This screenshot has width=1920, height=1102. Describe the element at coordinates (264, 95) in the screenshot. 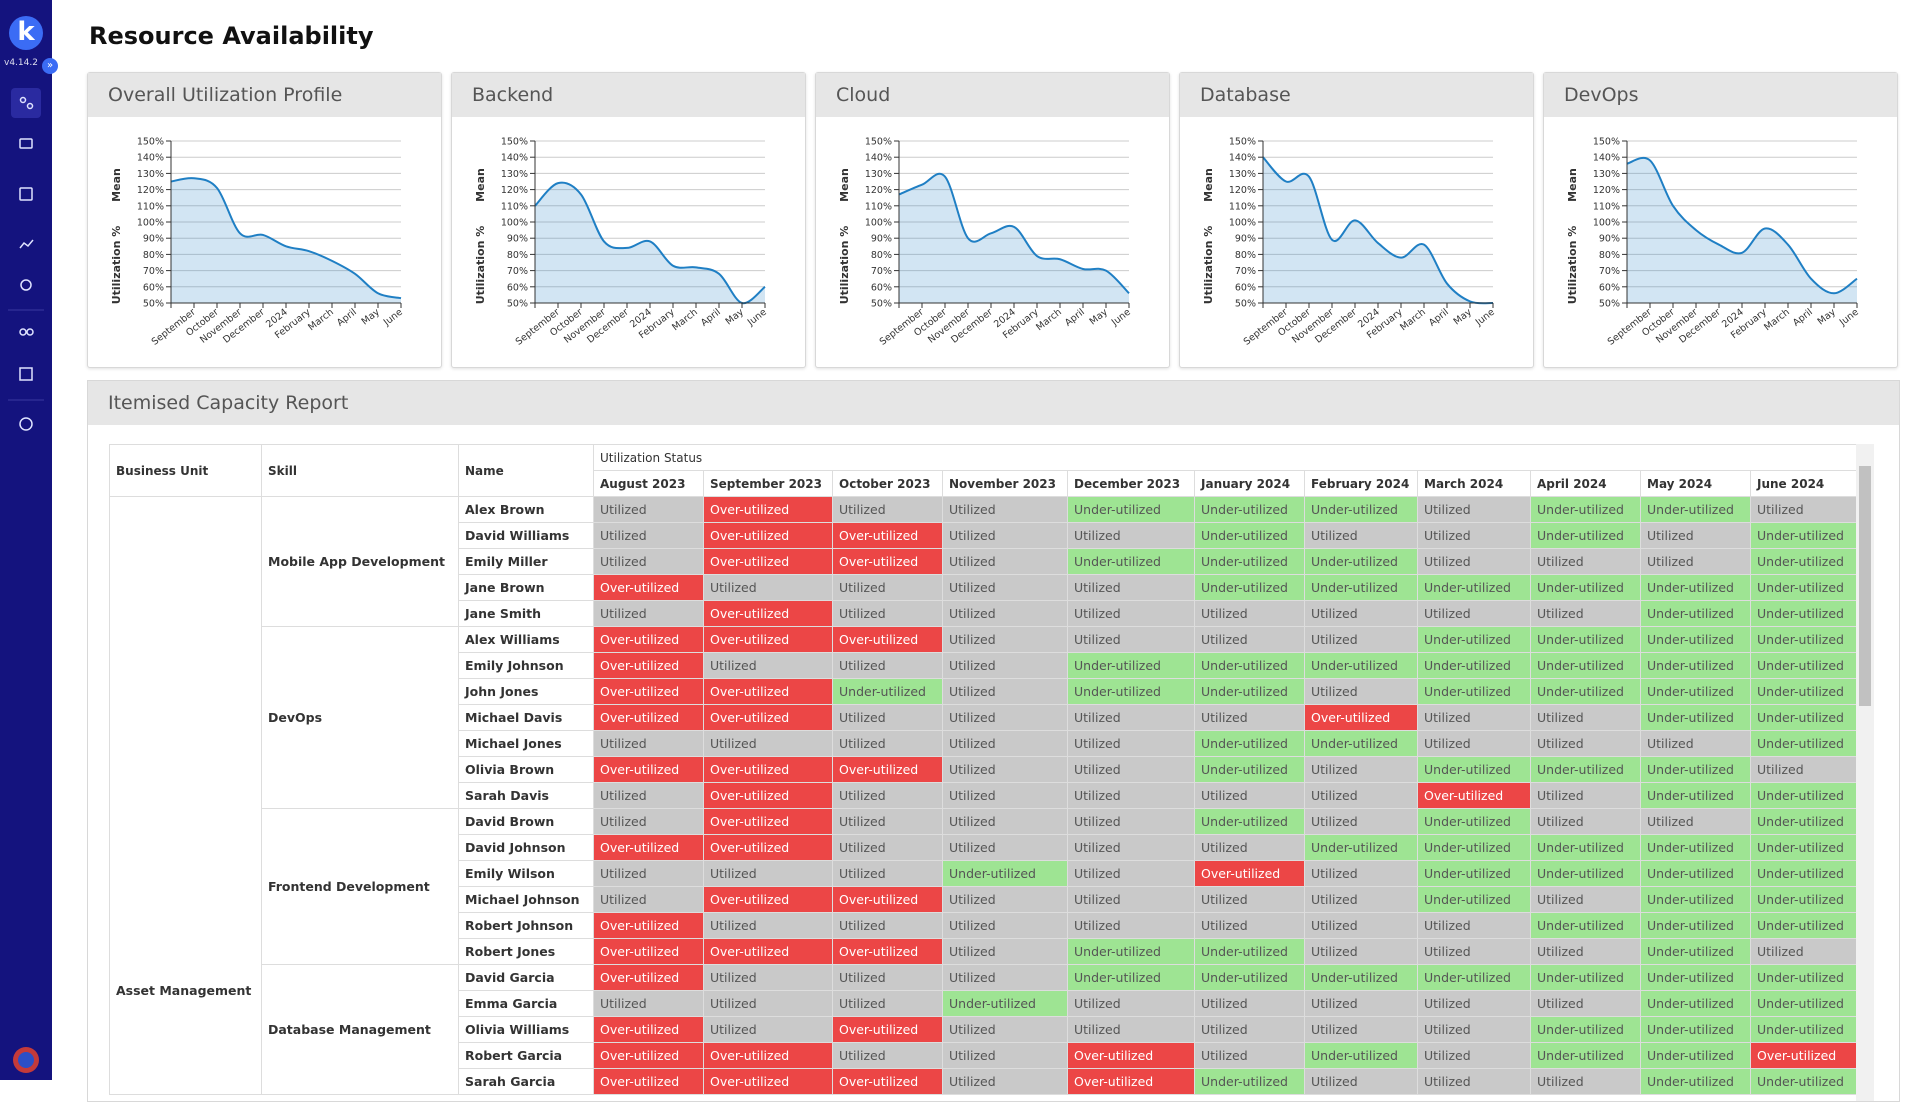

I see `chart-title: Overall Utilization Profile` at that location.